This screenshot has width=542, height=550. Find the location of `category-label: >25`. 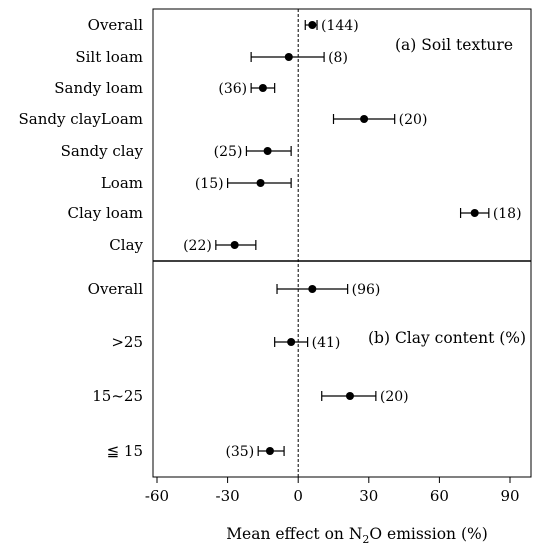

category-label: >25 is located at coordinates (127, 342).